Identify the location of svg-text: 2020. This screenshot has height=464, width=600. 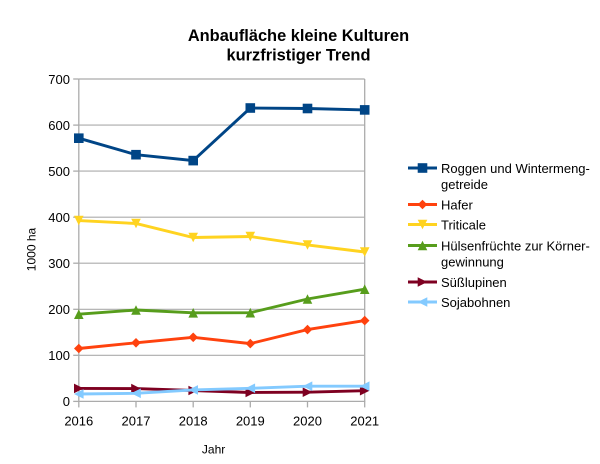
(307, 421).